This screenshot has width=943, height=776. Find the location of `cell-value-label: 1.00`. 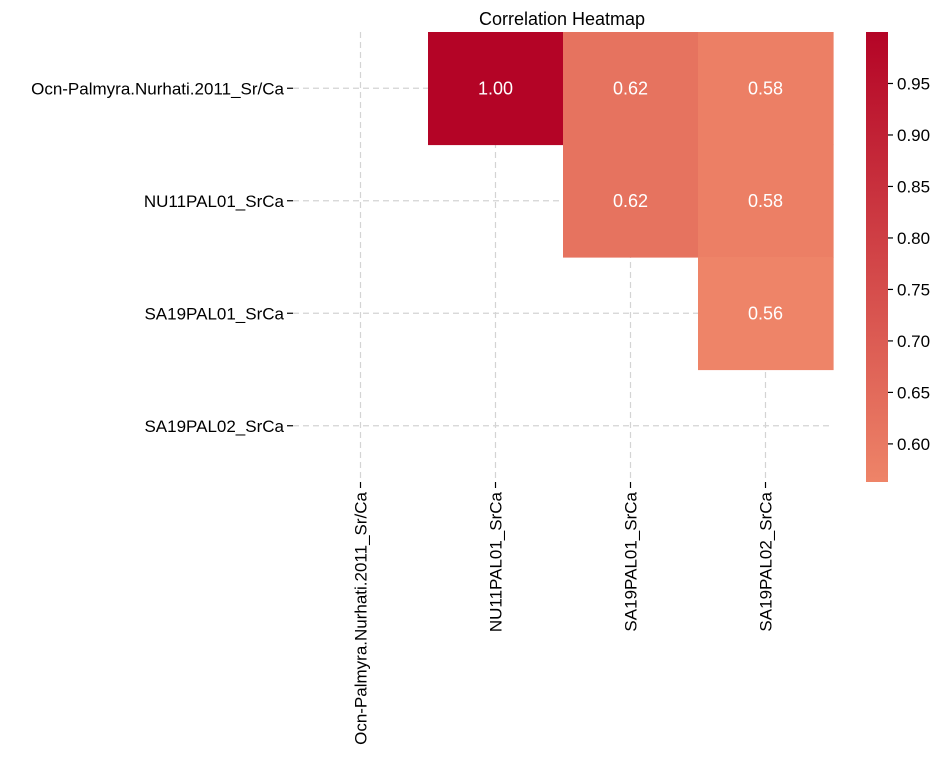

cell-value-label: 1.00 is located at coordinates (495, 88).